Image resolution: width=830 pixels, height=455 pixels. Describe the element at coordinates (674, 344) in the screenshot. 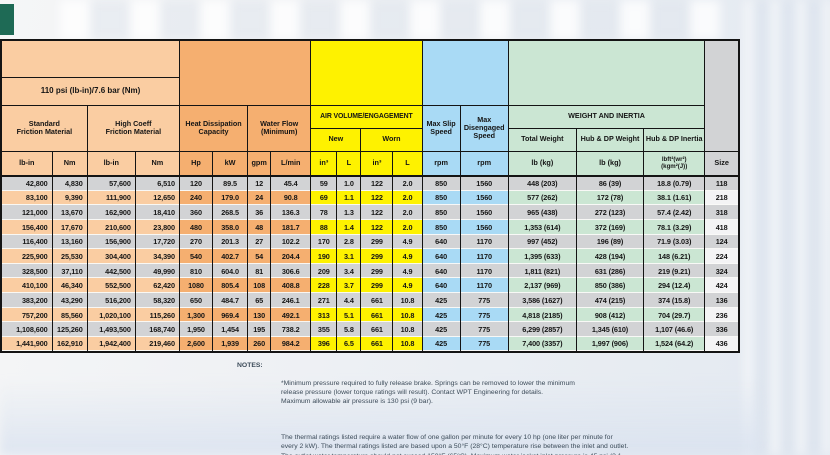

I see `table-cell: 1,524 (64.2)` at that location.